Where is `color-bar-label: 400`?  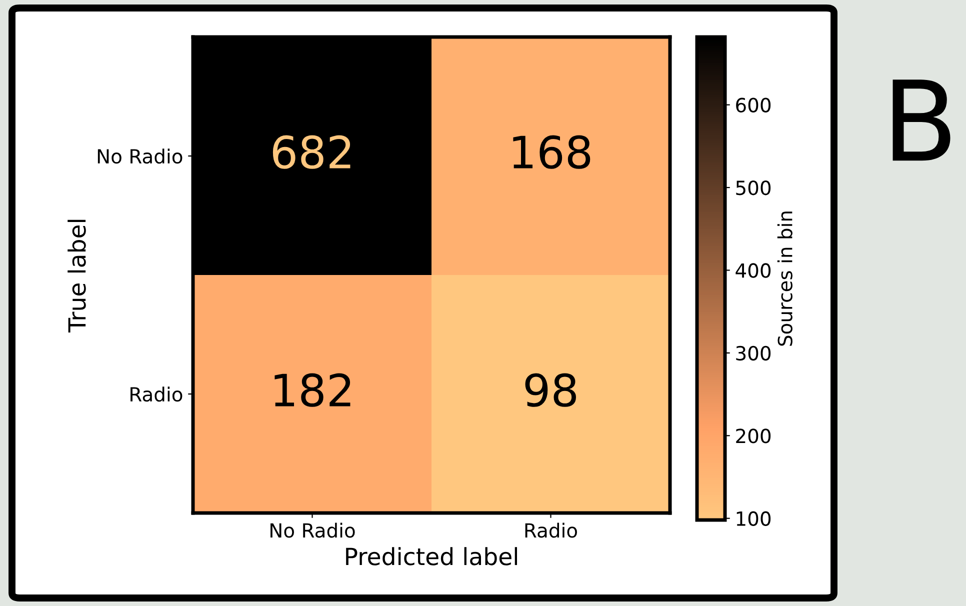 color-bar-label: 400 is located at coordinates (753, 270).